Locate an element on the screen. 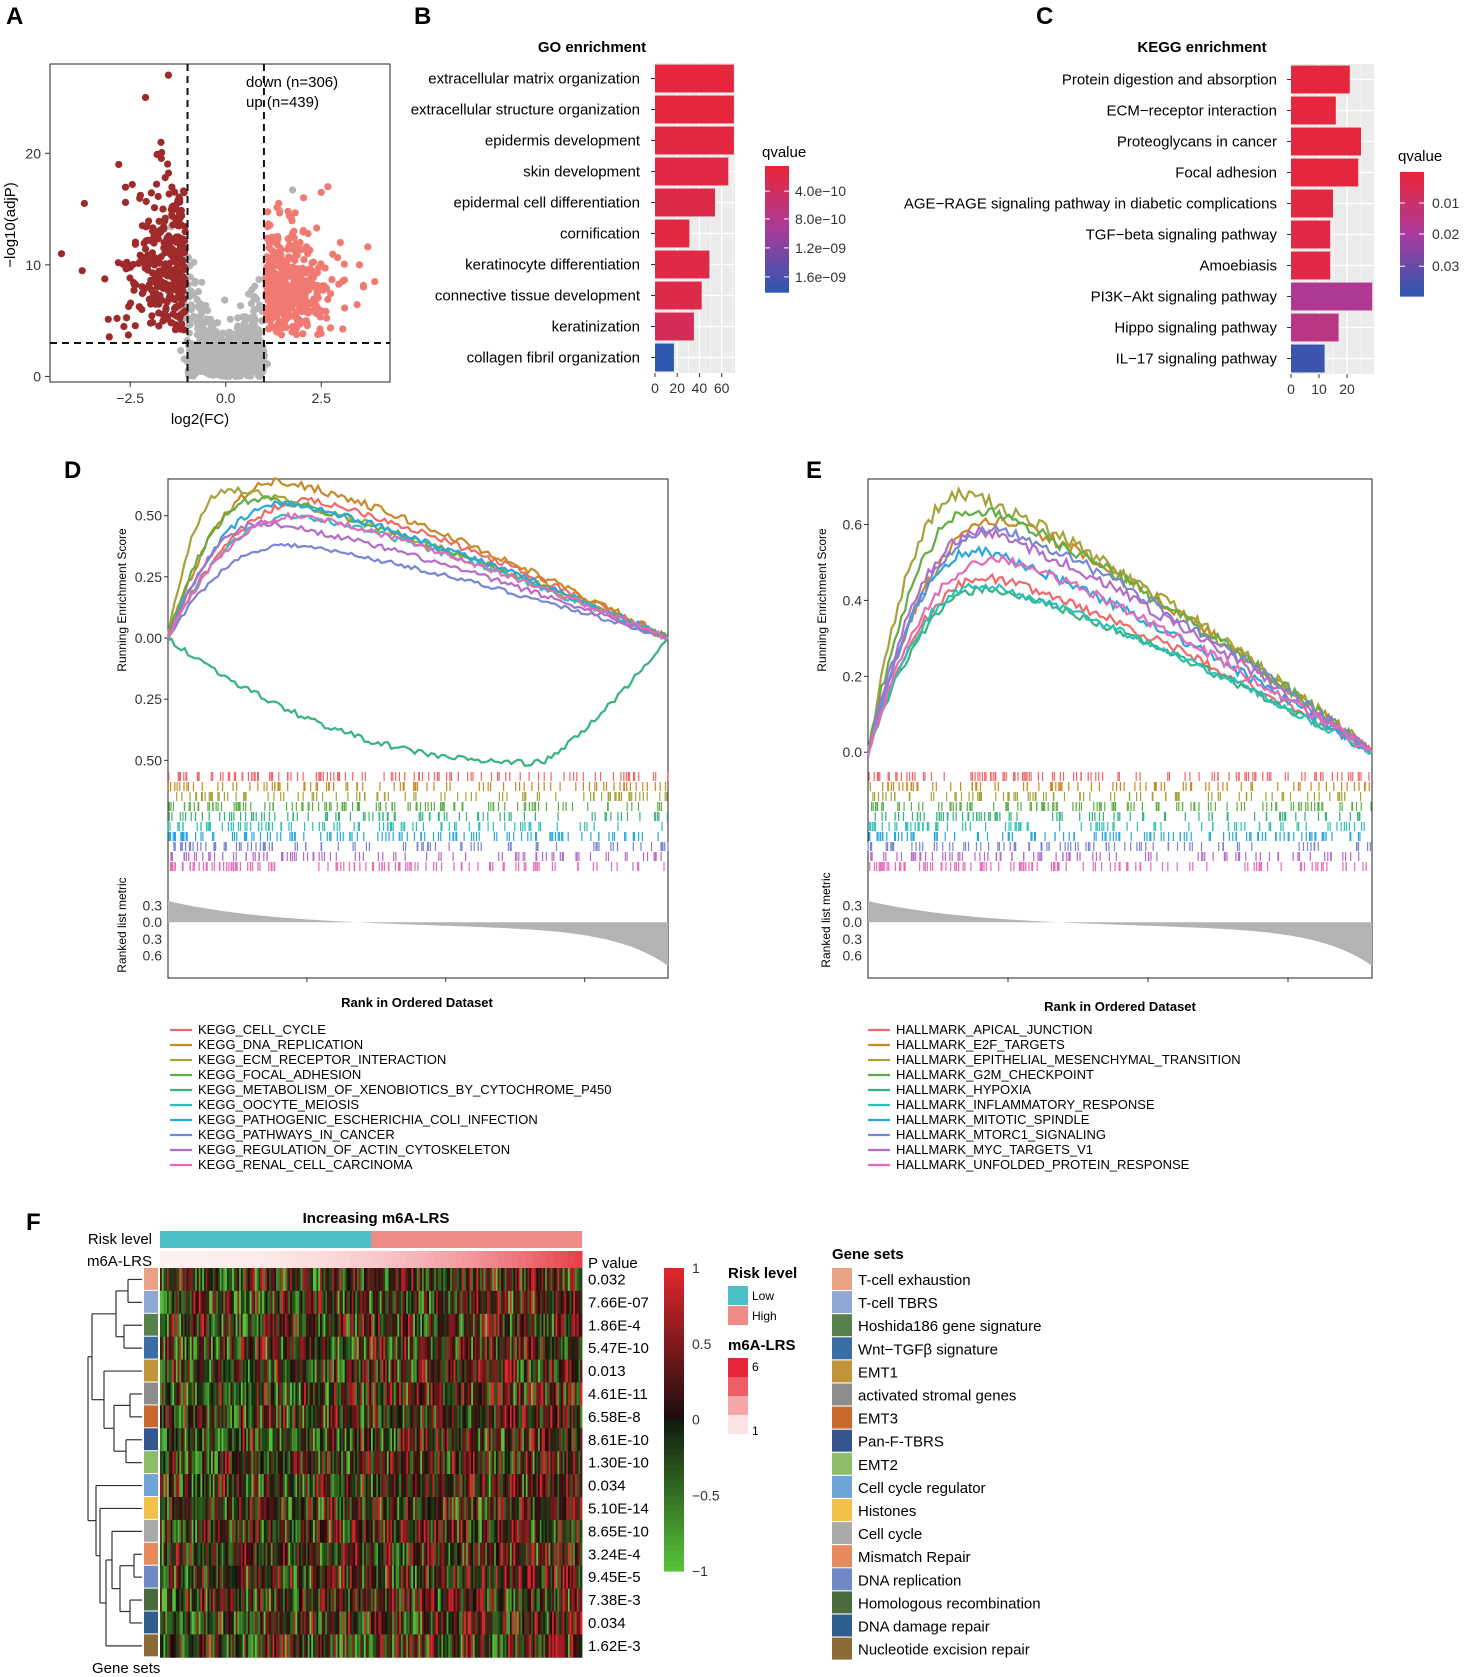 This screenshot has height=1677, width=1466. undefined-metric-tick-label: 0.0 is located at coordinates (853, 922).